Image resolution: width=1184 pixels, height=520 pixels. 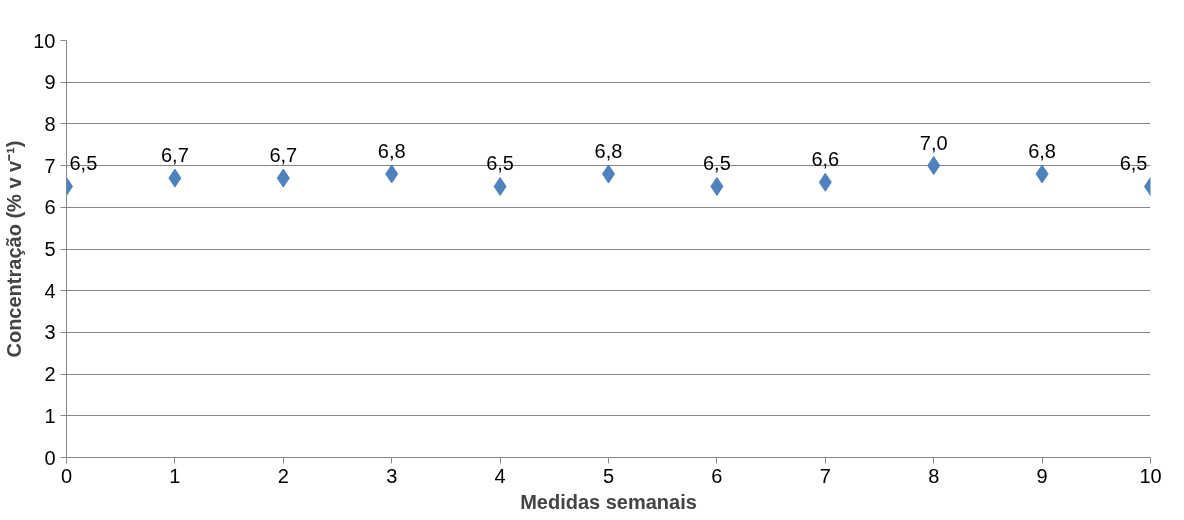 What do you see at coordinates (50, 123) in the screenshot?
I see `y-tick-label: 8` at bounding box center [50, 123].